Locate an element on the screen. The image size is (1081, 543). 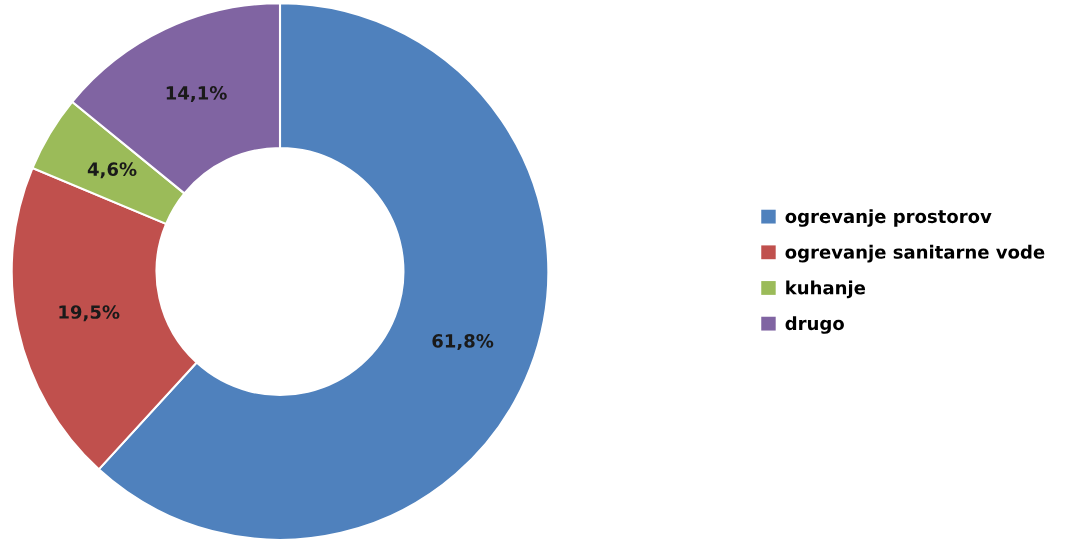
legend-label: ogrevanje sanitarne vode is located at coordinates (915, 253).